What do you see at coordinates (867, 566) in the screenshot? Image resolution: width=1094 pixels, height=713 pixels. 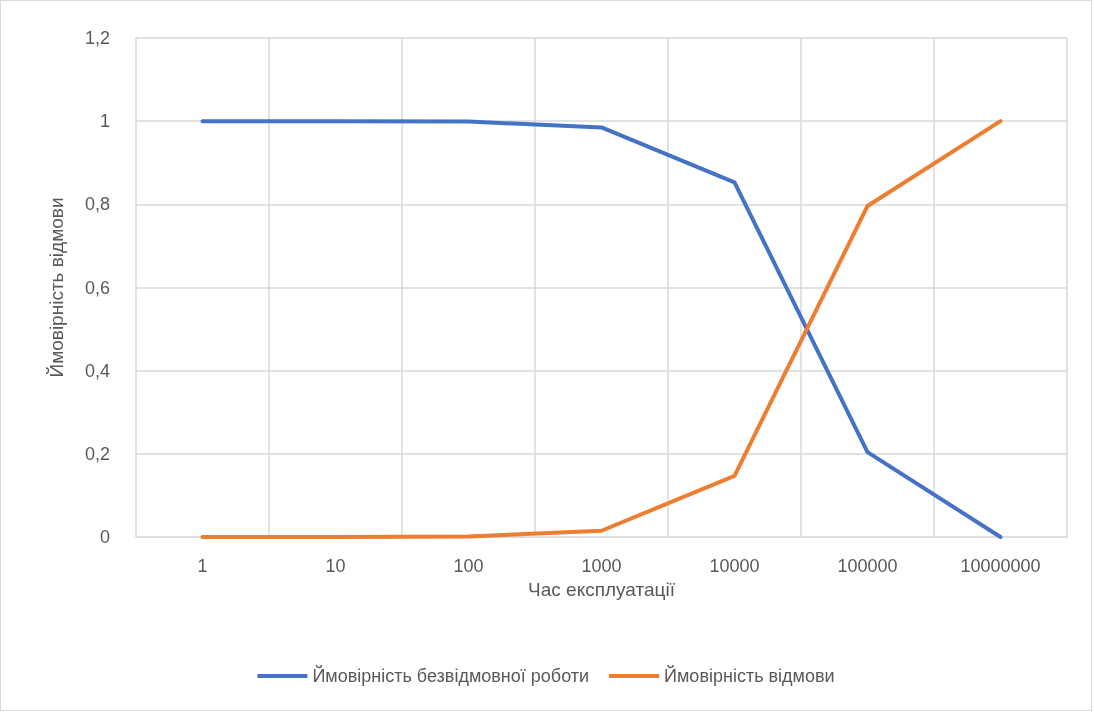 I see `x-tick-label: 100000` at bounding box center [867, 566].